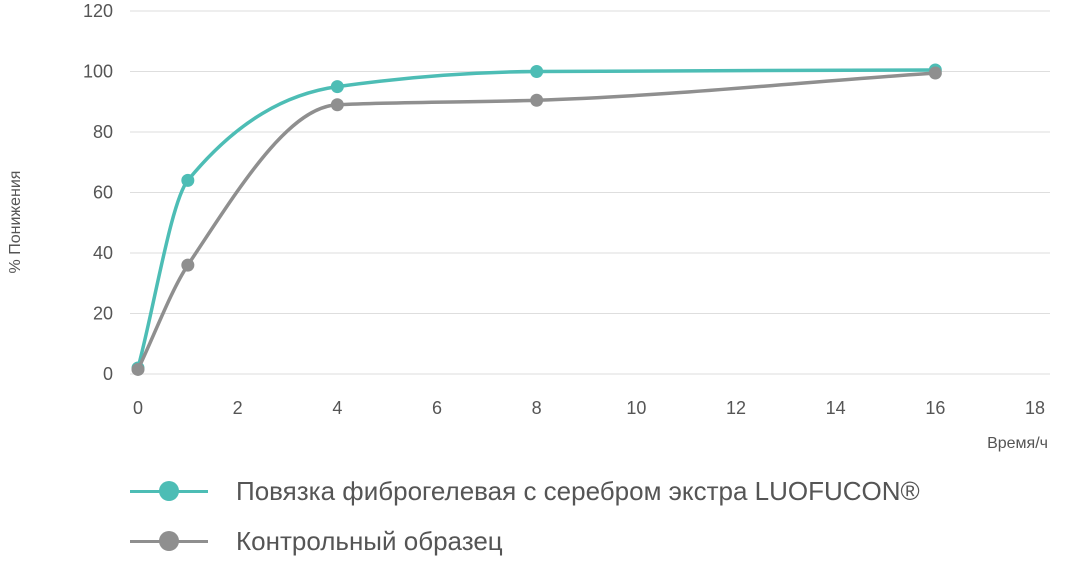  Describe the element at coordinates (15, 222) in the screenshot. I see `y-axis-label: % Понижения` at that location.